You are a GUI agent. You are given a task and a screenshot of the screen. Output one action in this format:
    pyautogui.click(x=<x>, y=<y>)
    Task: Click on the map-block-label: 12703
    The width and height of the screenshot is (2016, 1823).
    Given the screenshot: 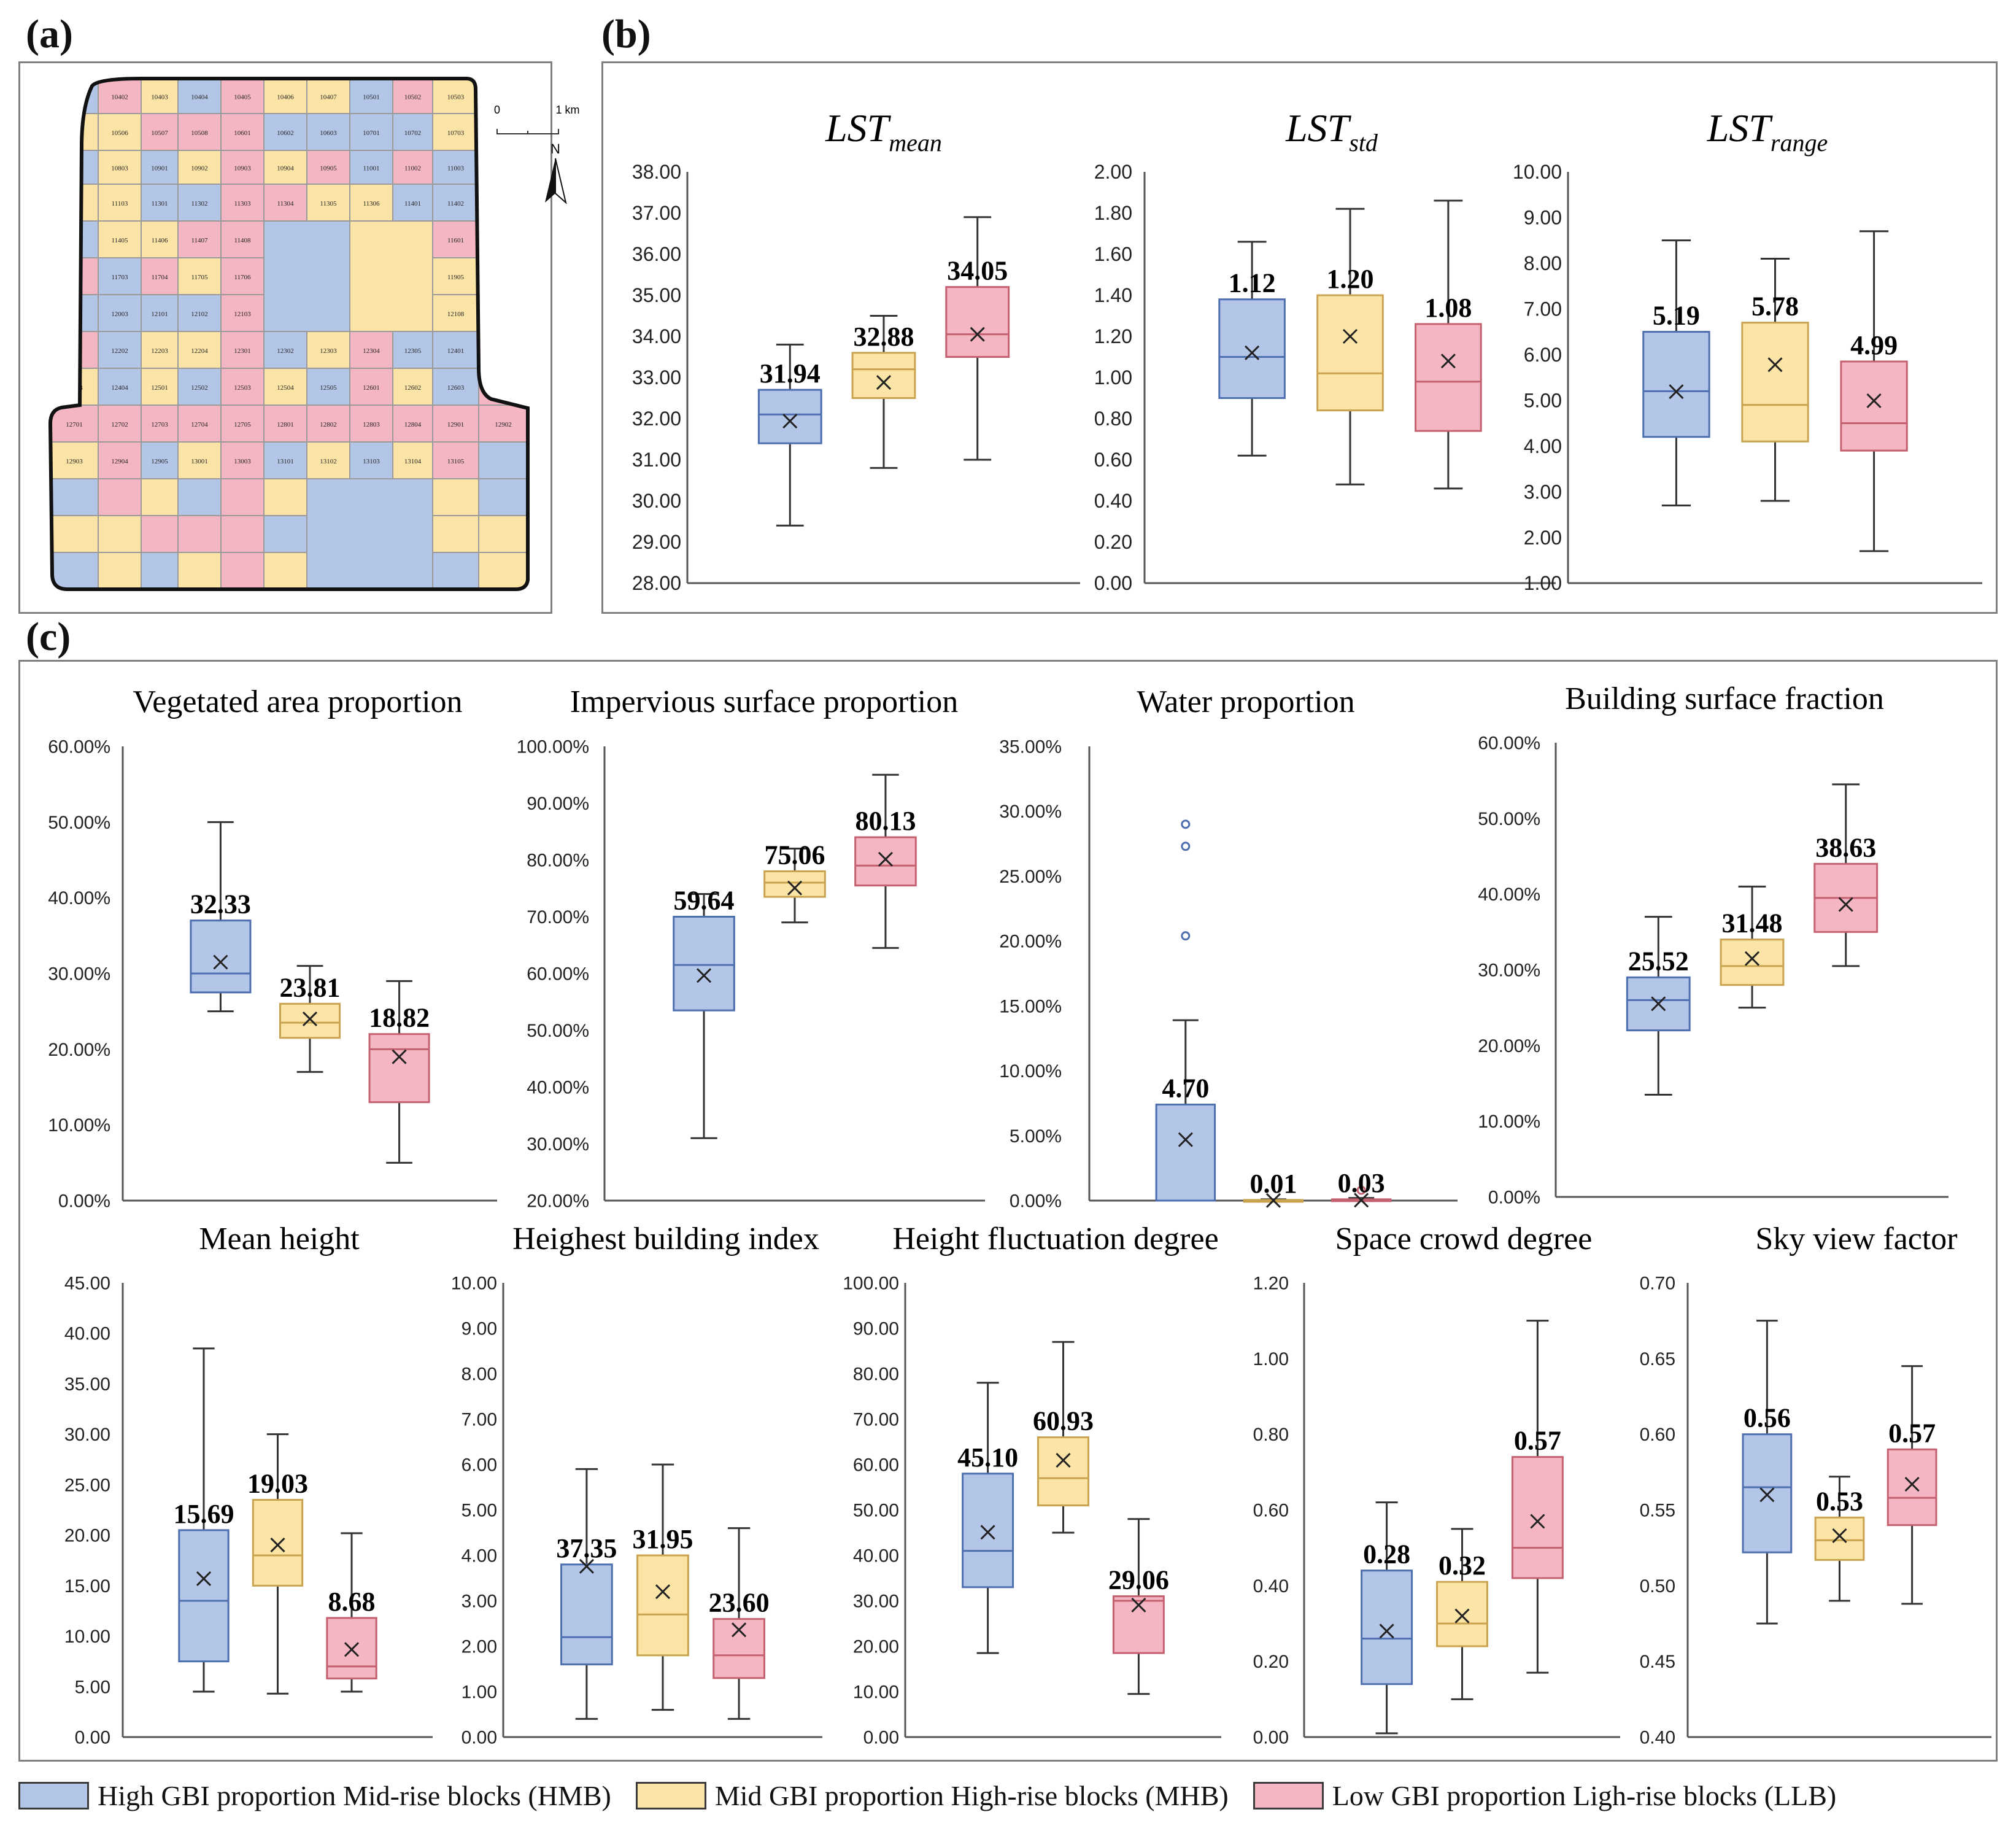 What is the action you would take?
    pyautogui.click(x=160, y=424)
    